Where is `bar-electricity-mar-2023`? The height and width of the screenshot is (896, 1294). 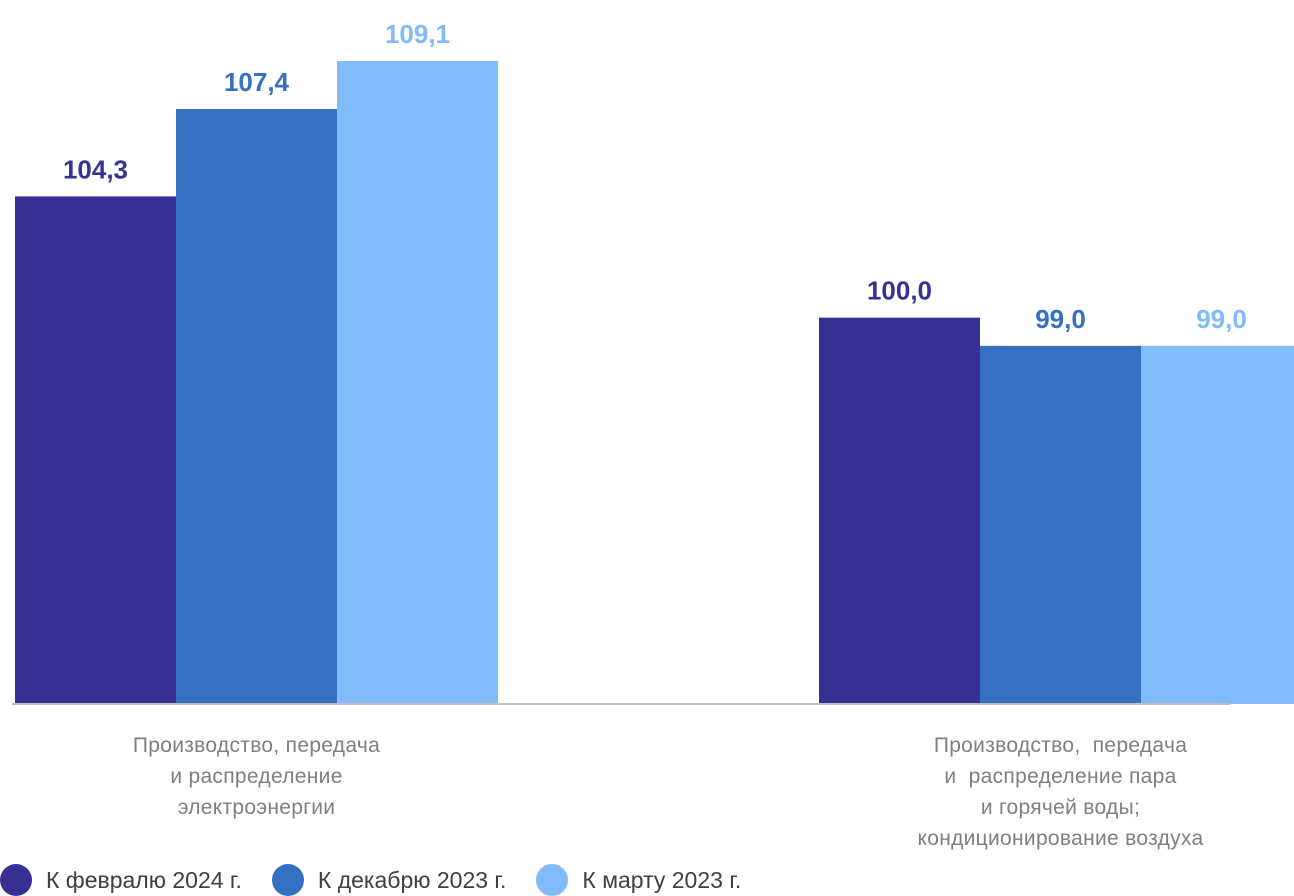 bar-electricity-mar-2023 is located at coordinates (417, 382).